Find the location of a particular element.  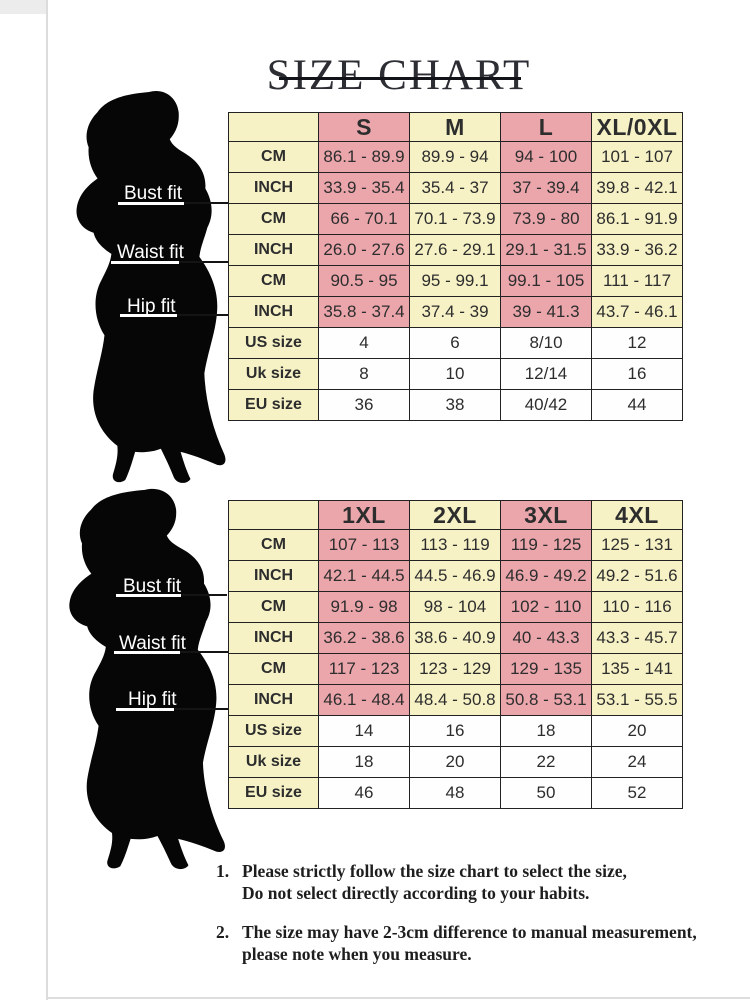

value-cell: 39 - 41.3 is located at coordinates (546, 312).